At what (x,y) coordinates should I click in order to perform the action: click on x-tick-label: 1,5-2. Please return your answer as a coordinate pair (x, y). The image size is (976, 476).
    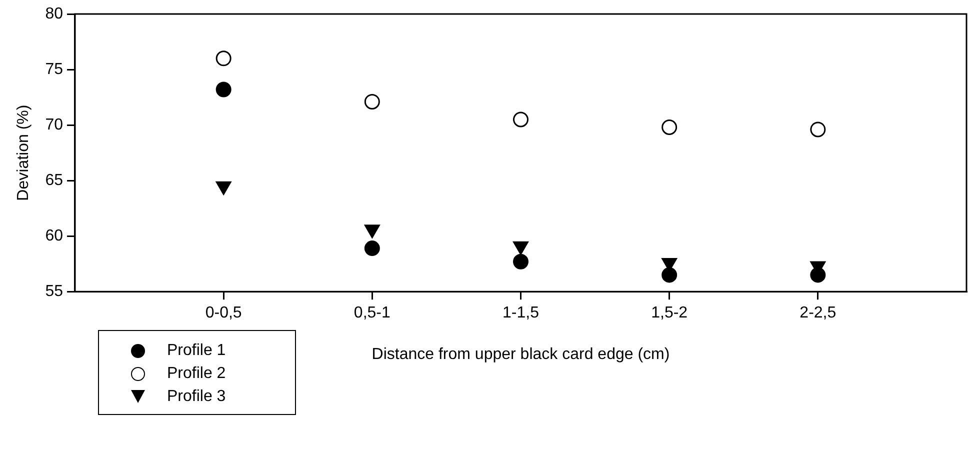
    Looking at the image, I should click on (669, 313).